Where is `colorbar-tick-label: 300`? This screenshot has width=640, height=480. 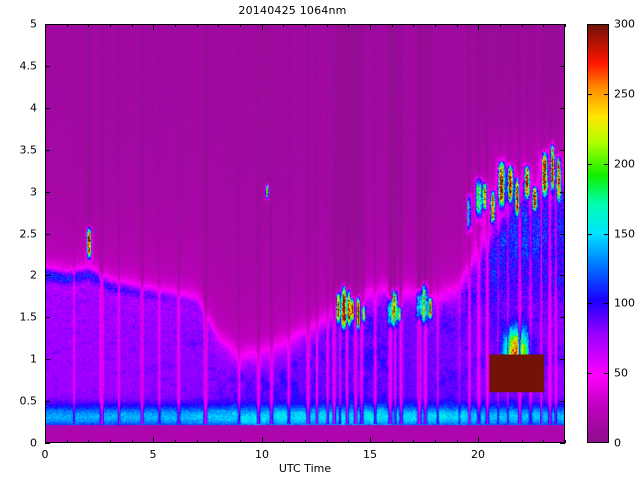
colorbar-tick-label: 300 is located at coordinates (624, 24).